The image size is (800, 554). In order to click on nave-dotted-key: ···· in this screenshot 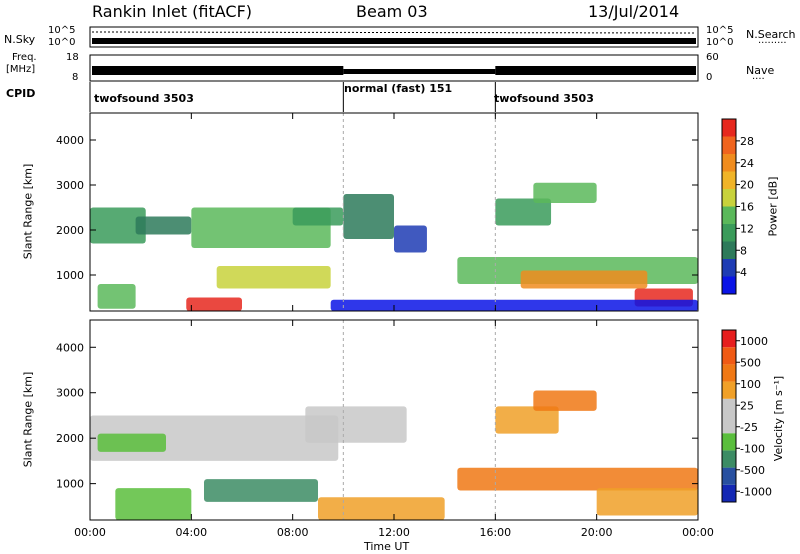, I will do `click(758, 79)`.